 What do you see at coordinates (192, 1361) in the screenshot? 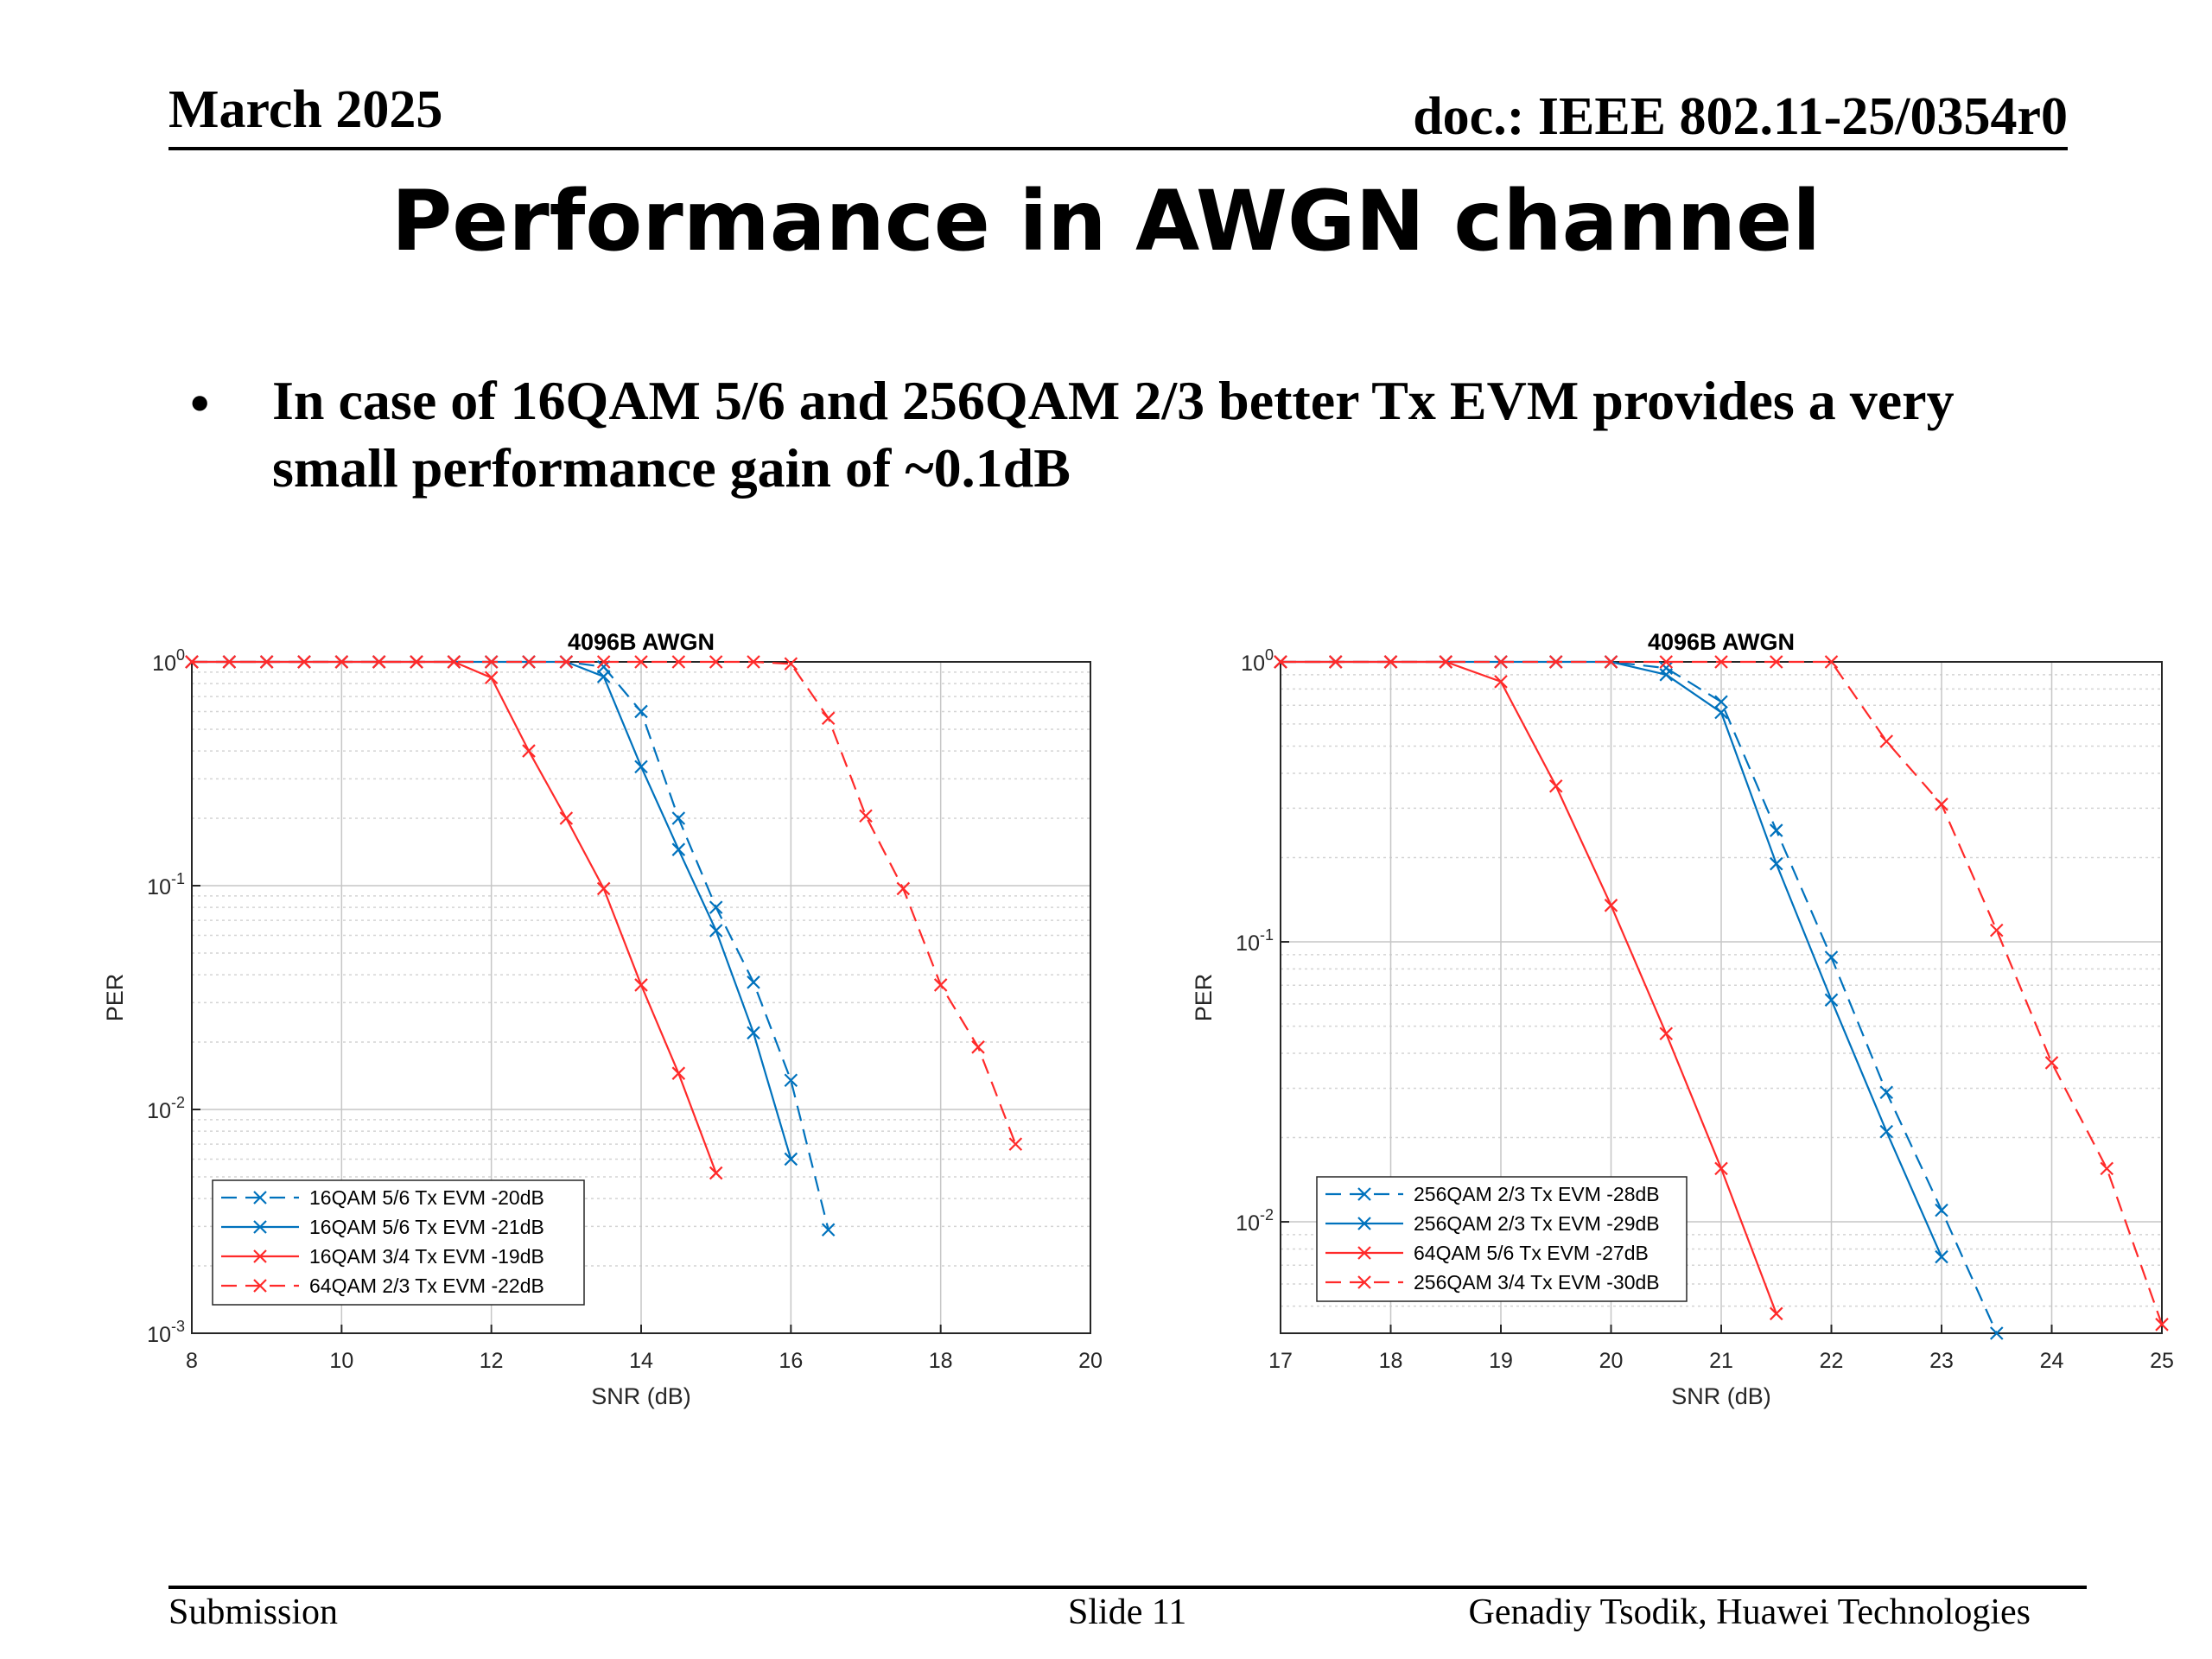
I see `x-tick-label: 8` at bounding box center [192, 1361].